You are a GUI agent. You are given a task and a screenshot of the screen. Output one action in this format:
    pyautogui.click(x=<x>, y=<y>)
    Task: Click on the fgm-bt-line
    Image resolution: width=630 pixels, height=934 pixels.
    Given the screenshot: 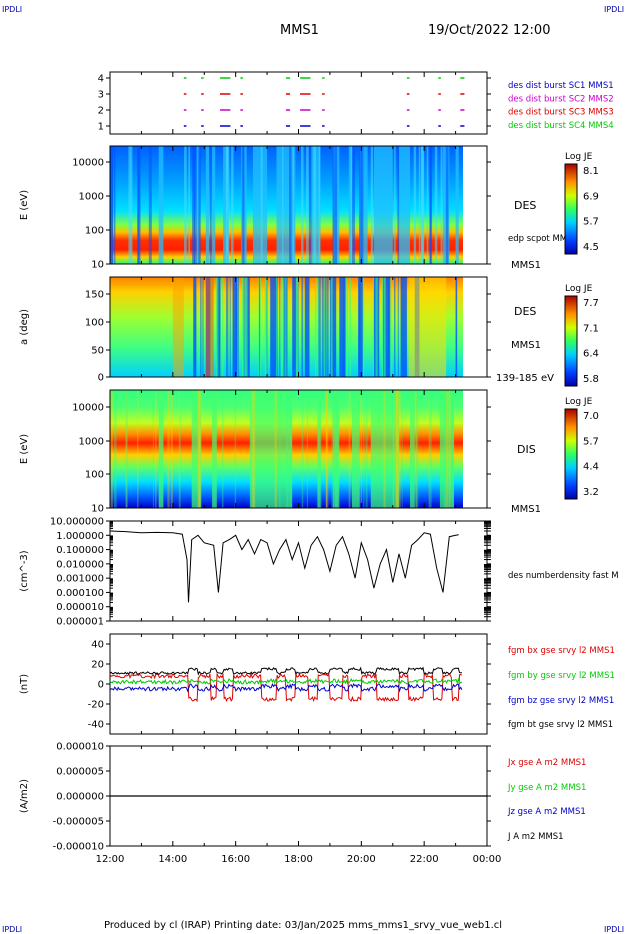 What is the action you would take?
    pyautogui.click(x=286, y=671)
    